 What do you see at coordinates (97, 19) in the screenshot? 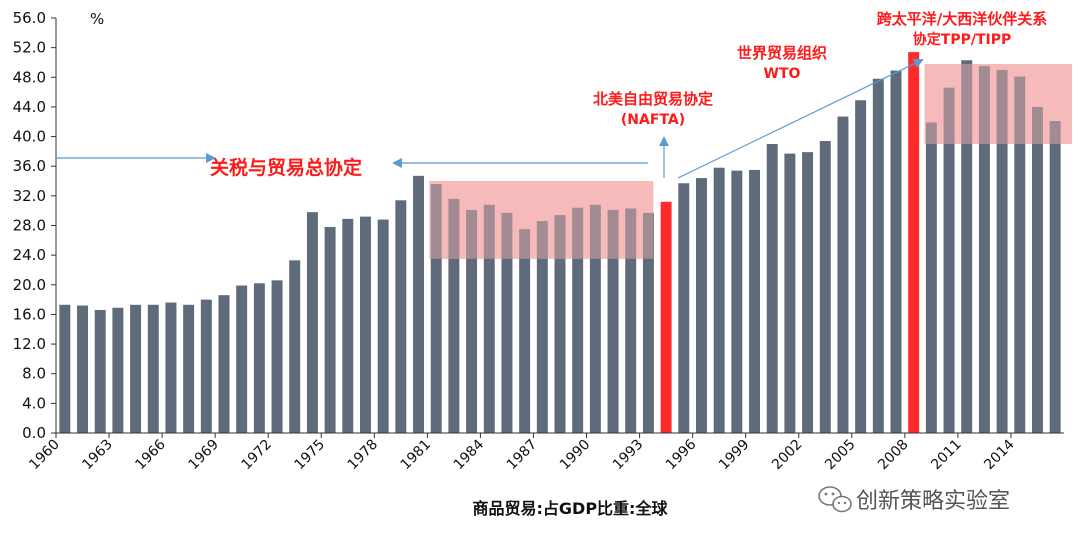
I see `y-unit-label: %` at bounding box center [97, 19].